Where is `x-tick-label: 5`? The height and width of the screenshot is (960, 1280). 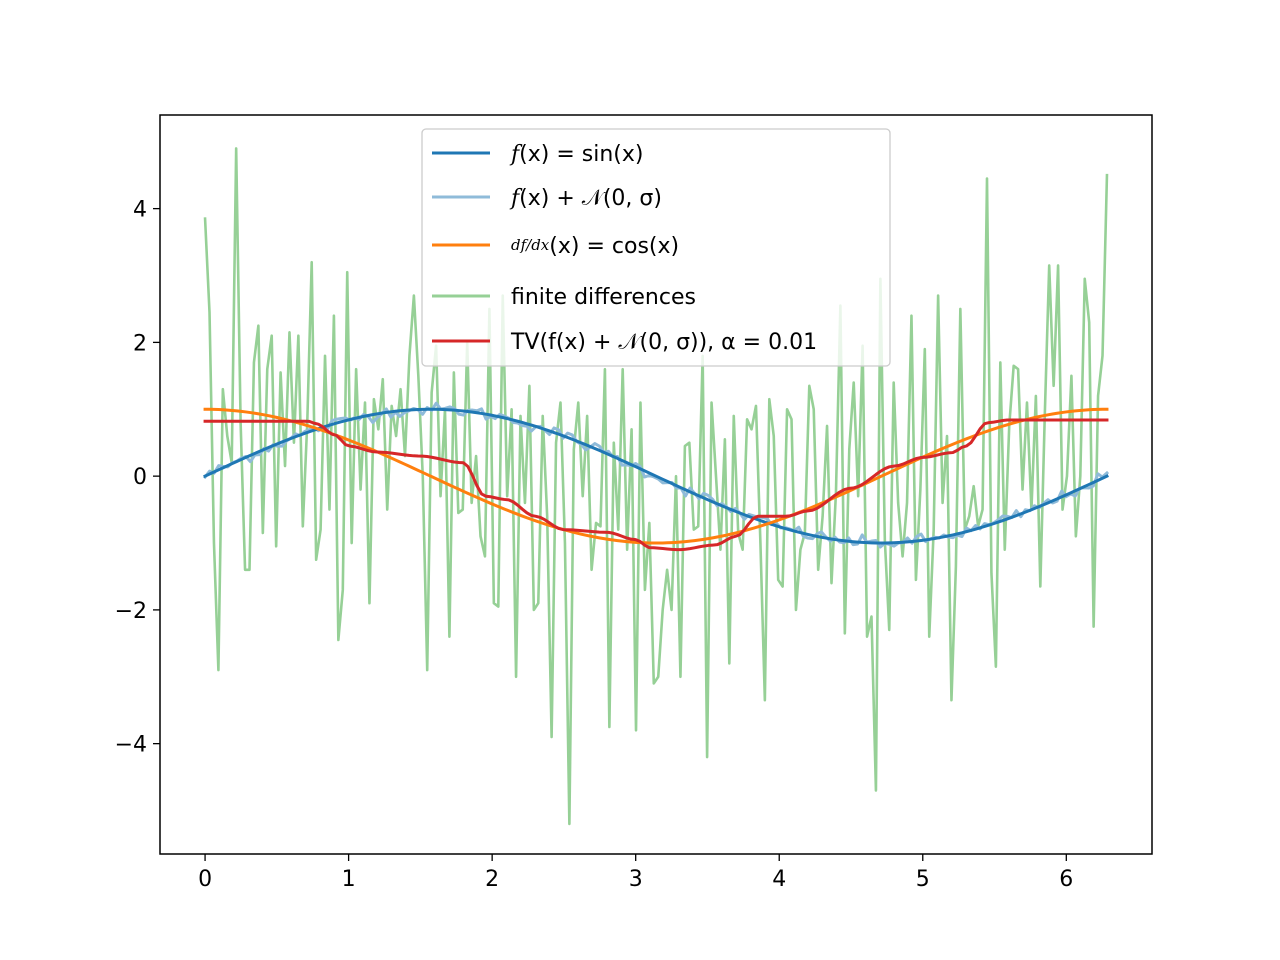 x-tick-label: 5 is located at coordinates (923, 879).